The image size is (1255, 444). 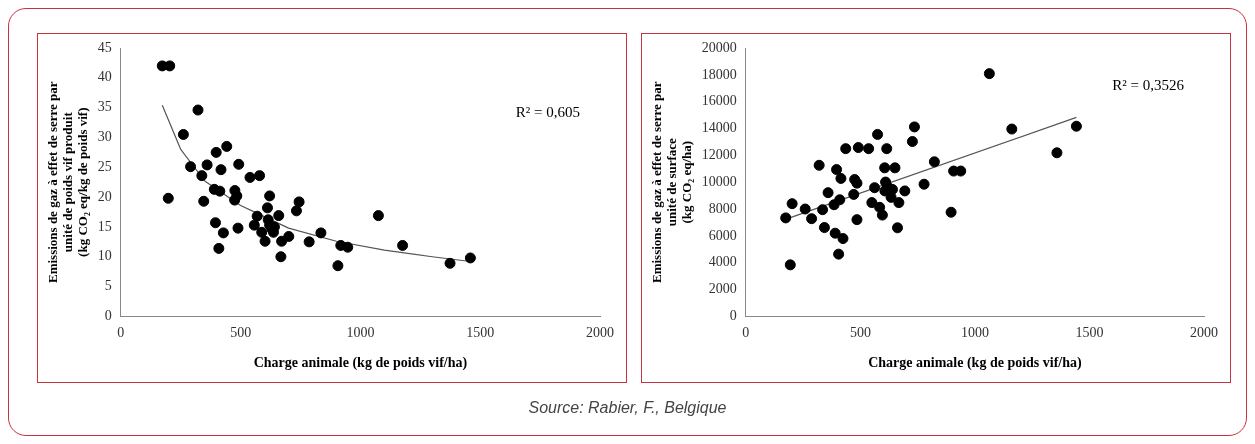 I want to click on y-tick-label: 35, so click(x=104, y=107).